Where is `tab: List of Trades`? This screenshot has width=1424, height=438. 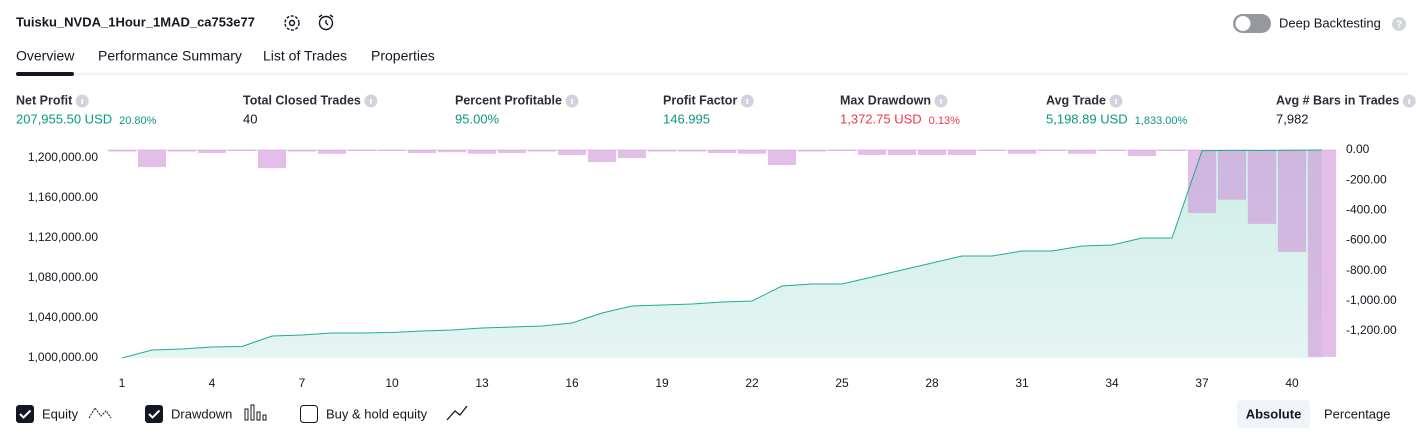 tab: List of Trades is located at coordinates (305, 56).